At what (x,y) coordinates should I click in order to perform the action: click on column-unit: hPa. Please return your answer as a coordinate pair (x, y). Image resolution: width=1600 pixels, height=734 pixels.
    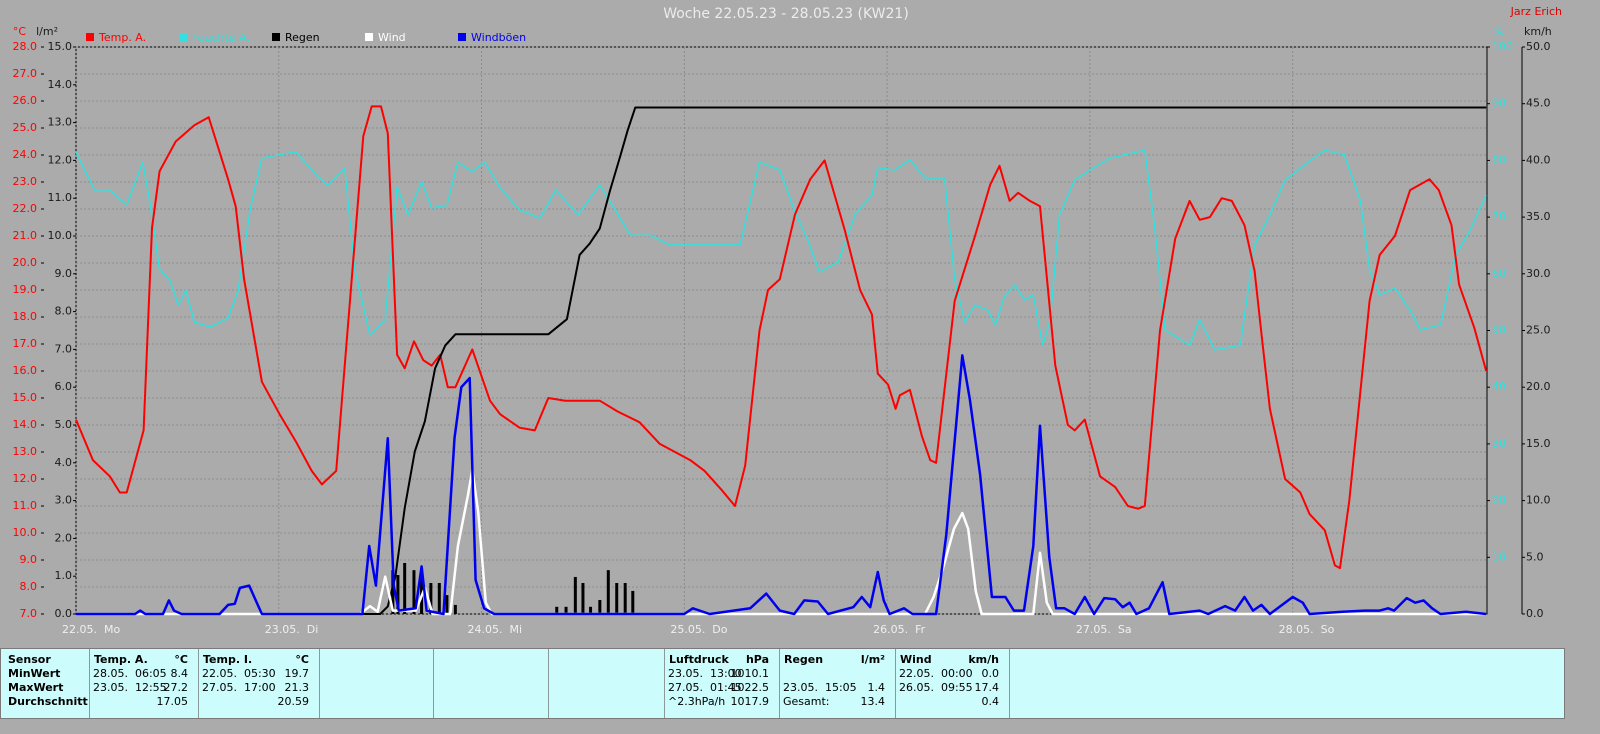
    Looking at the image, I should click on (757, 659).